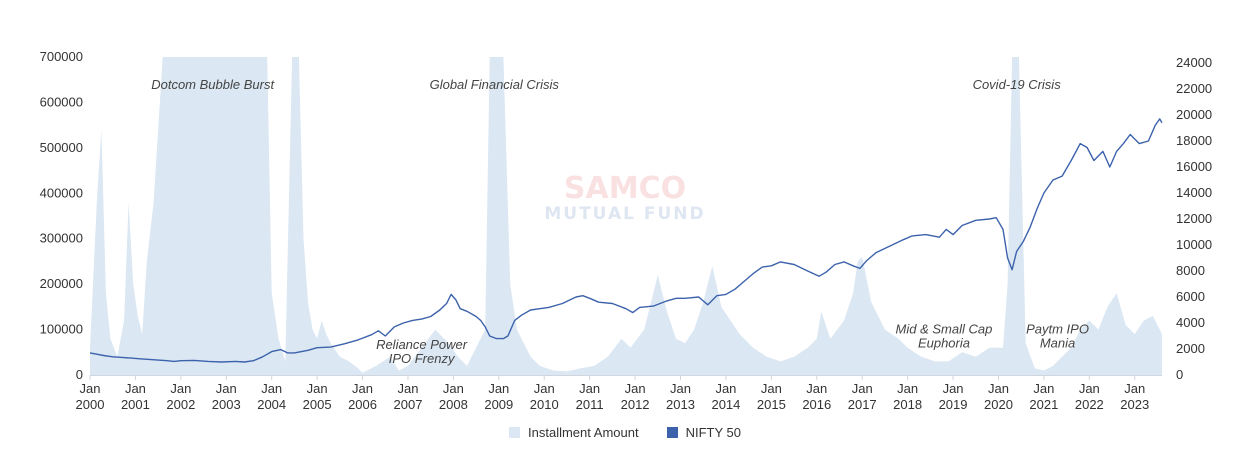 The width and height of the screenshot is (1250, 457). Describe the element at coordinates (1043, 388) in the screenshot. I see `x-tick-month-21: Jan` at that location.